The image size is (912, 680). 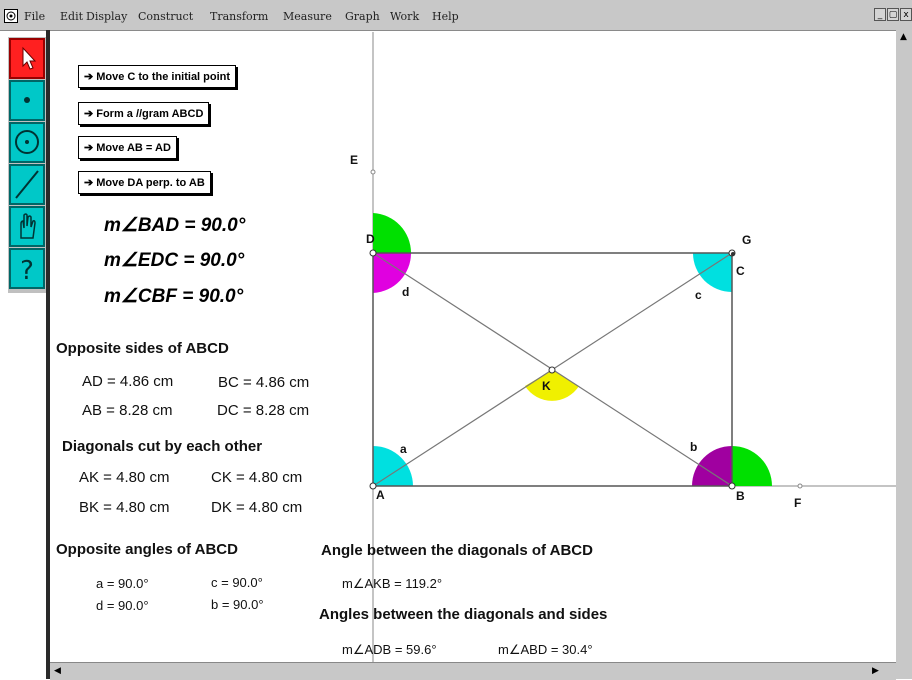 What do you see at coordinates (157, 76) in the screenshot?
I see `move-c-button: ➔ Move C to the initial point` at bounding box center [157, 76].